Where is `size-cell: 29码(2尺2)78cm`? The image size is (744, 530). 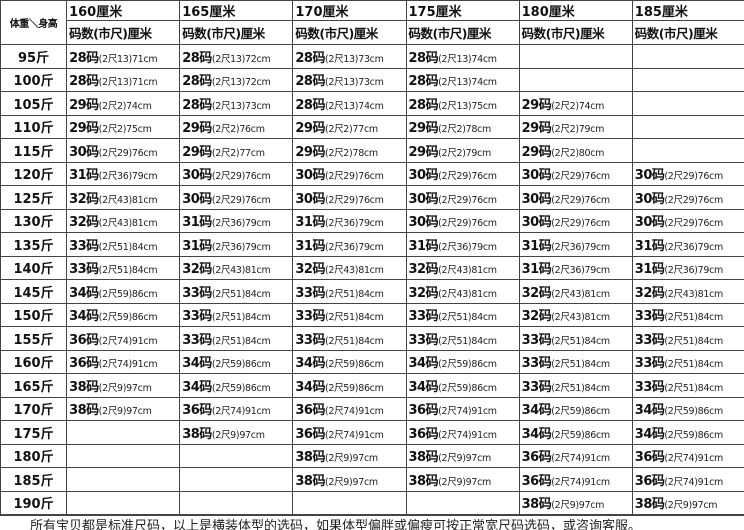 size-cell: 29码(2尺2)78cm is located at coordinates (462, 127).